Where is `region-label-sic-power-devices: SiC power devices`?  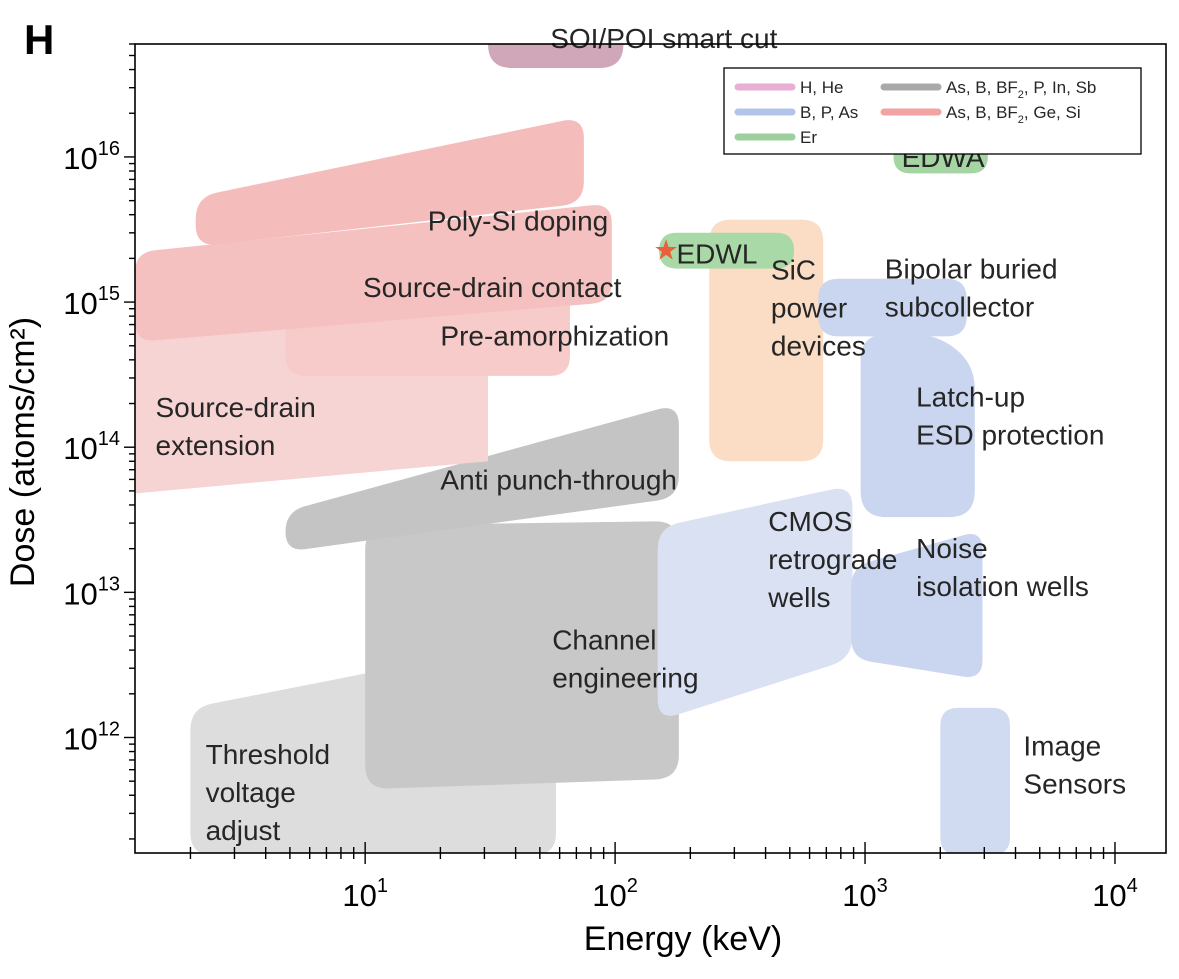 region-label-sic-power-devices: SiC power devices is located at coordinates (818, 307).